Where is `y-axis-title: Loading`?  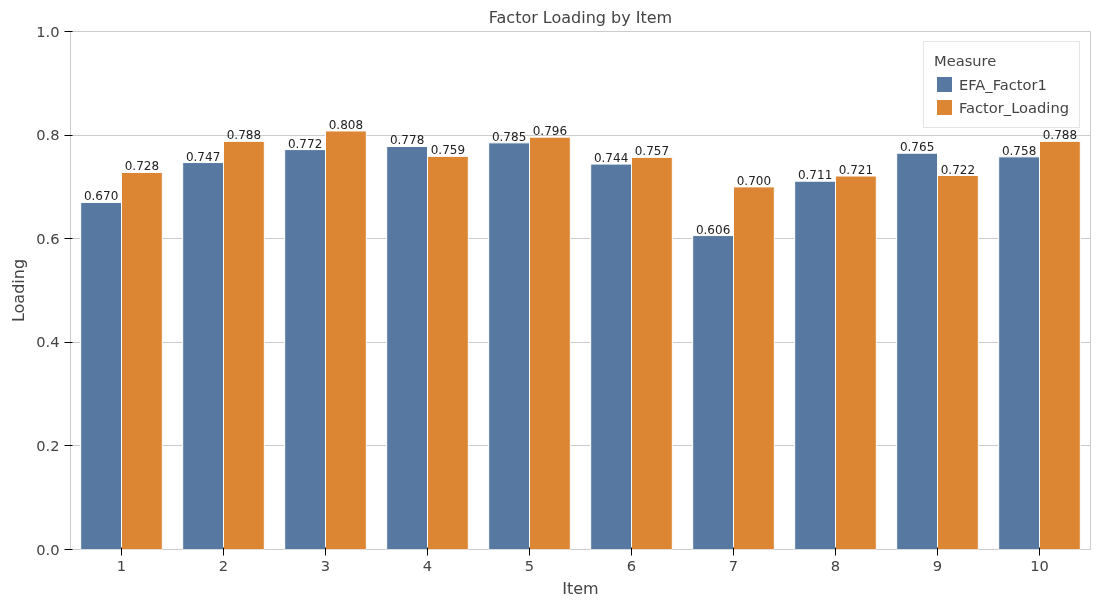
y-axis-title: Loading is located at coordinates (19, 290).